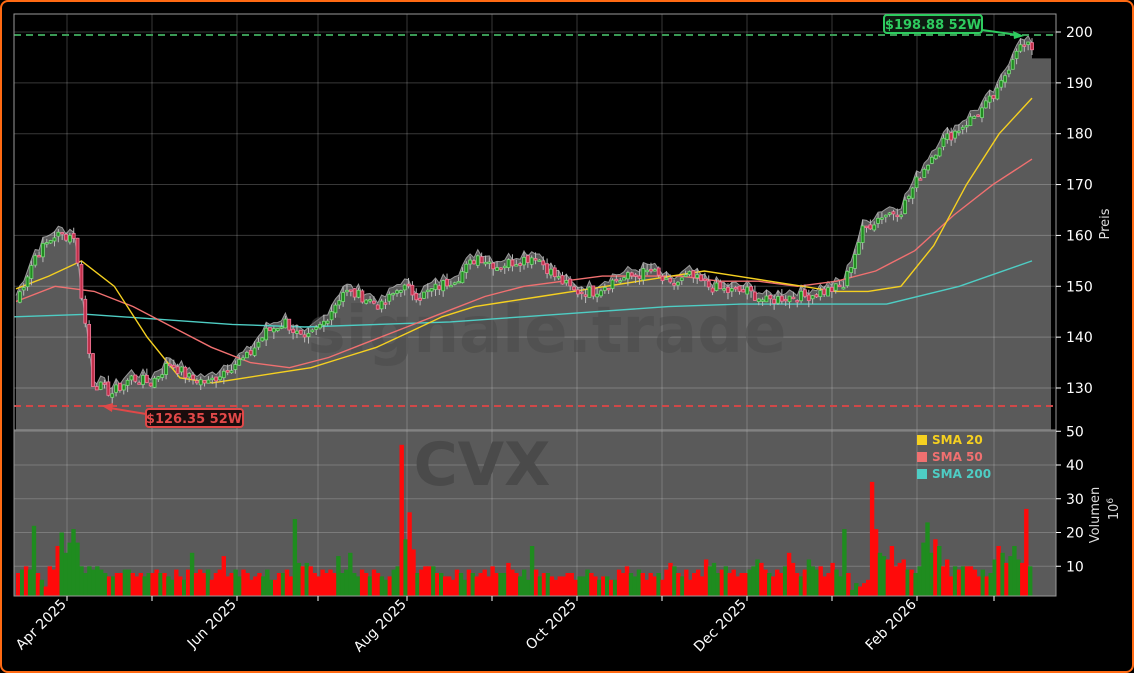 The image size is (1134, 673). What do you see at coordinates (1095, 515) in the screenshot?
I see `volume-axis-label: Volumen` at bounding box center [1095, 515].